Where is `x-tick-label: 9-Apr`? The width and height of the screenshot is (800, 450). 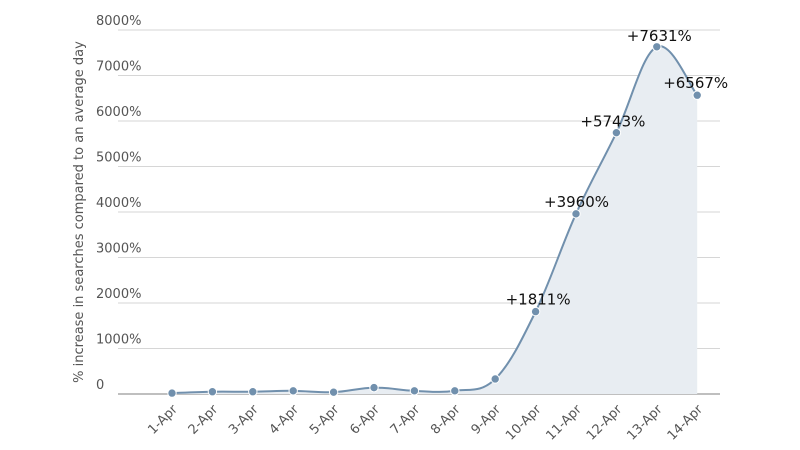
x-tick-label: 9-Apr is located at coordinates (487, 420).